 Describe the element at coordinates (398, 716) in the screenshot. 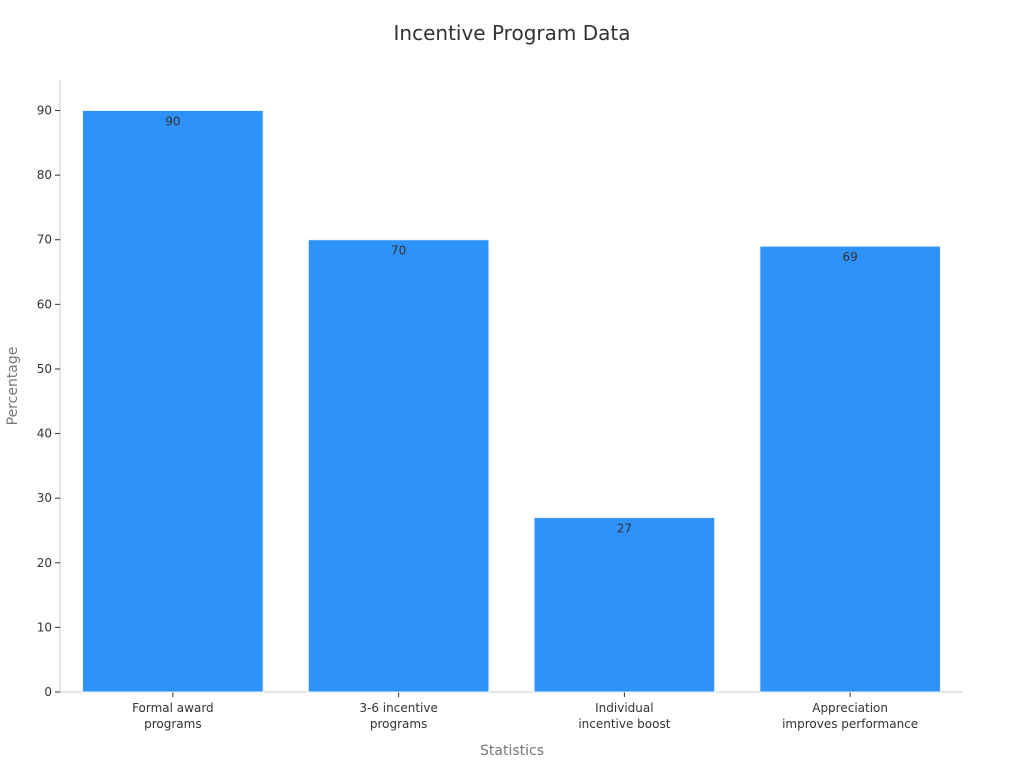

I see `category-label: 3-6 incentive programs` at that location.